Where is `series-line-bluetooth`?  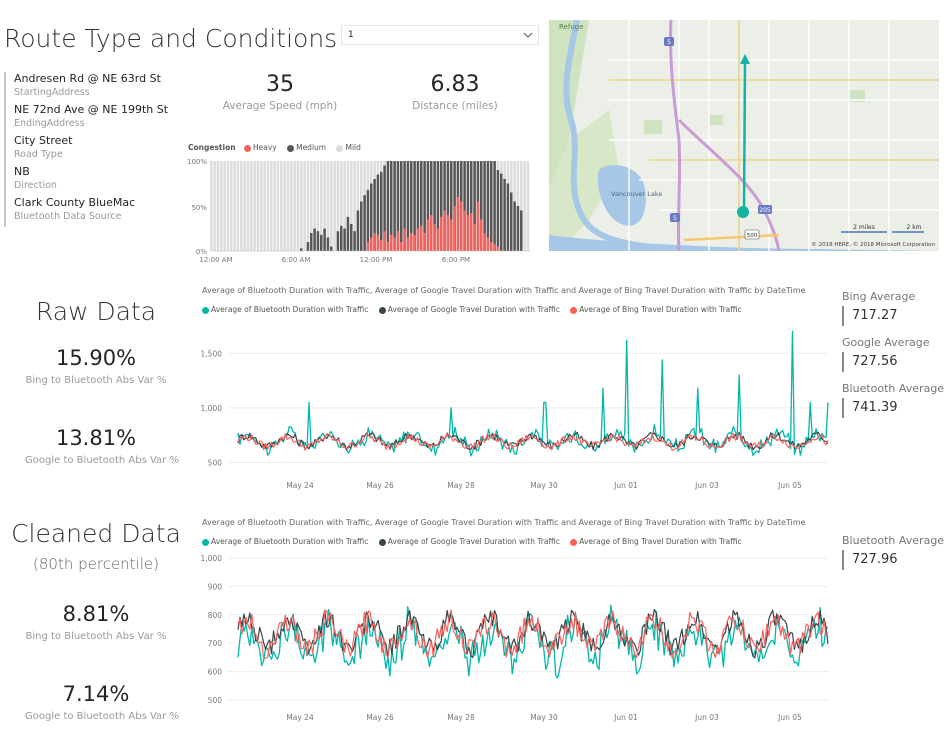
series-line-bluetooth is located at coordinates (533, 641).